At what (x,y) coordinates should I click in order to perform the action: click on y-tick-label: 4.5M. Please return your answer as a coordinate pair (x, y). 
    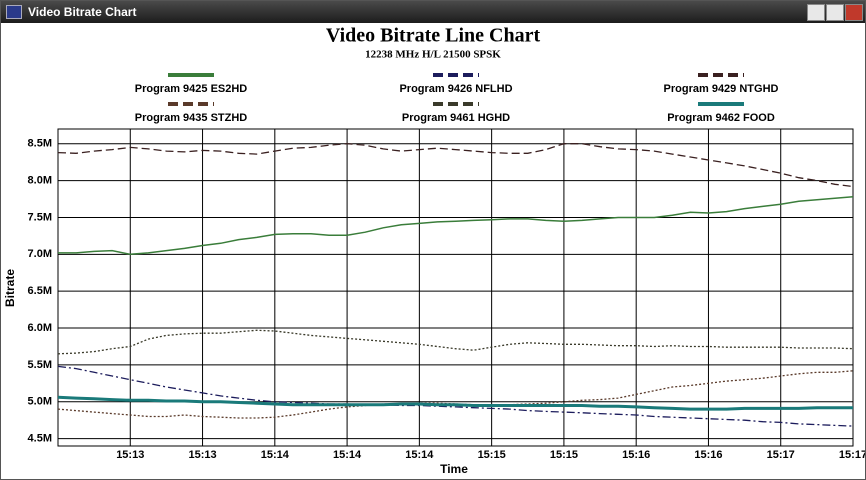
    Looking at the image, I should click on (40, 439).